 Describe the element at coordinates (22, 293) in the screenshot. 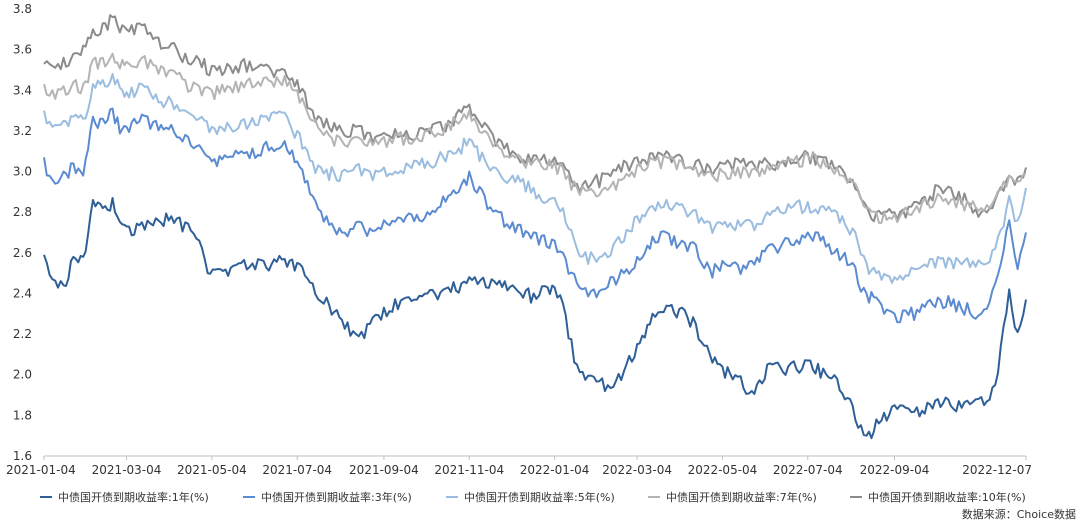

I see `y-tick-label: 2.4` at that location.